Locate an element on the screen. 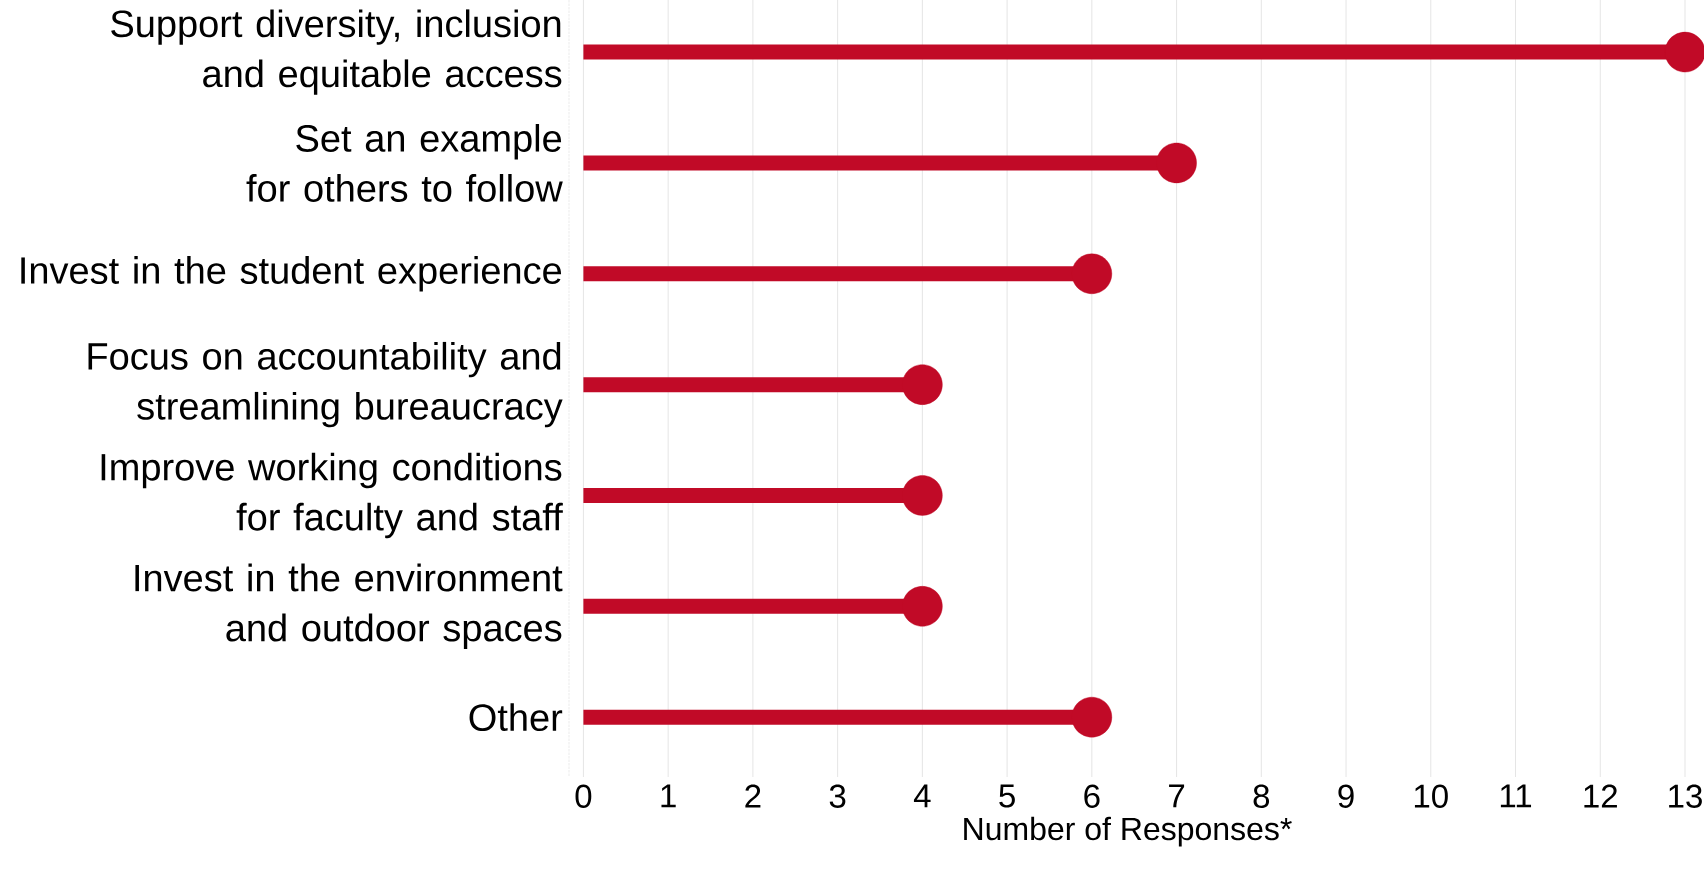  y-tick-label: Improve working conditions for faculty and staff is located at coordinates (332, 495).